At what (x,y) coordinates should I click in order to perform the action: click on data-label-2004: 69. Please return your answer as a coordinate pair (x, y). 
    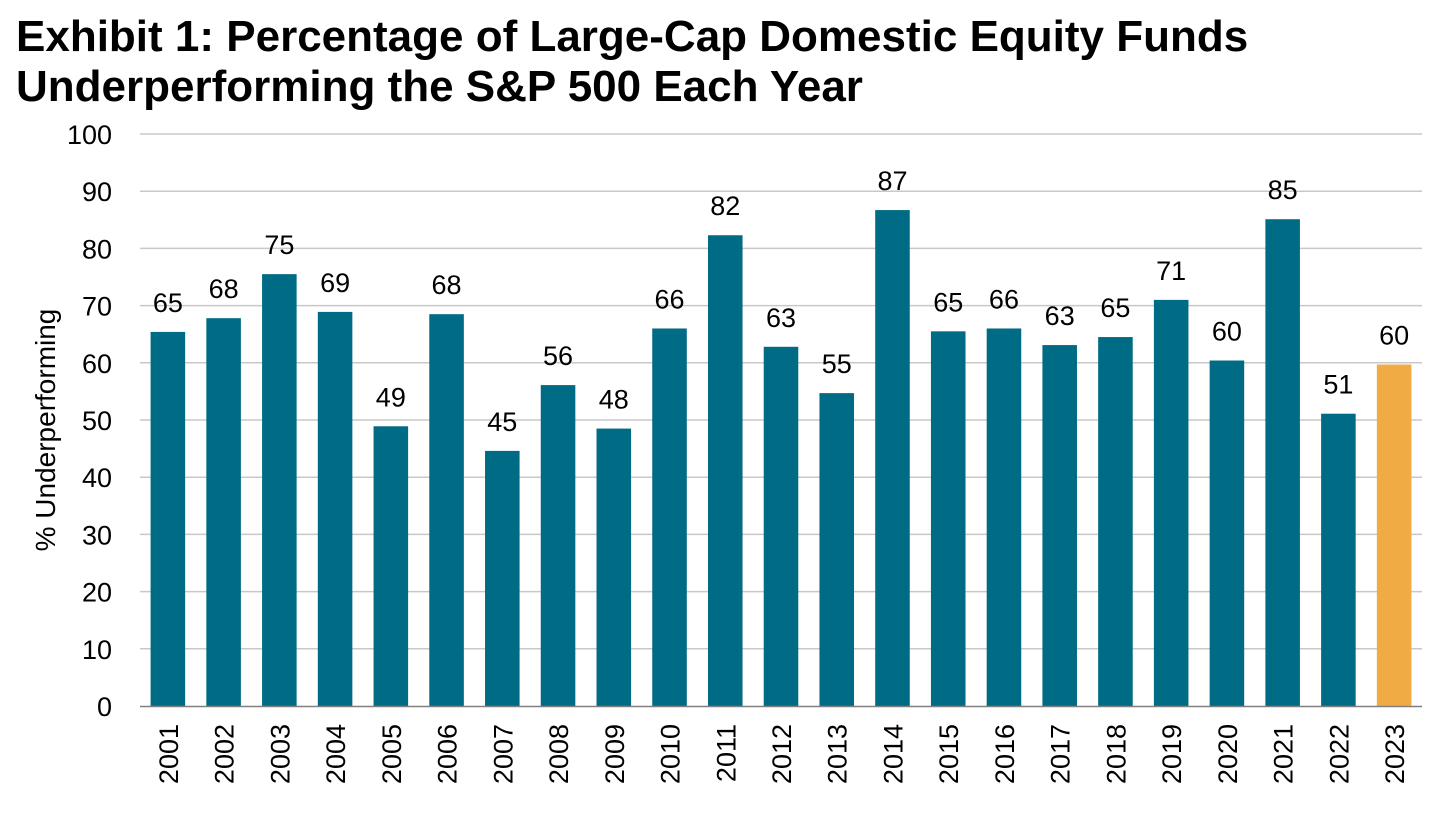
    Looking at the image, I should click on (335, 283).